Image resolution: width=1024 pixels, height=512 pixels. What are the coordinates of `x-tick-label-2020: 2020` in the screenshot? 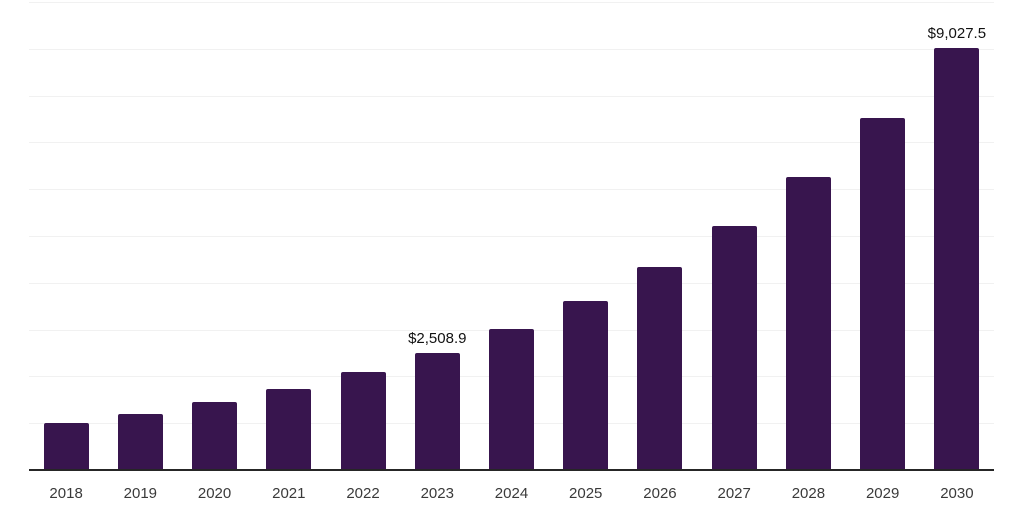 It's located at (214, 493).